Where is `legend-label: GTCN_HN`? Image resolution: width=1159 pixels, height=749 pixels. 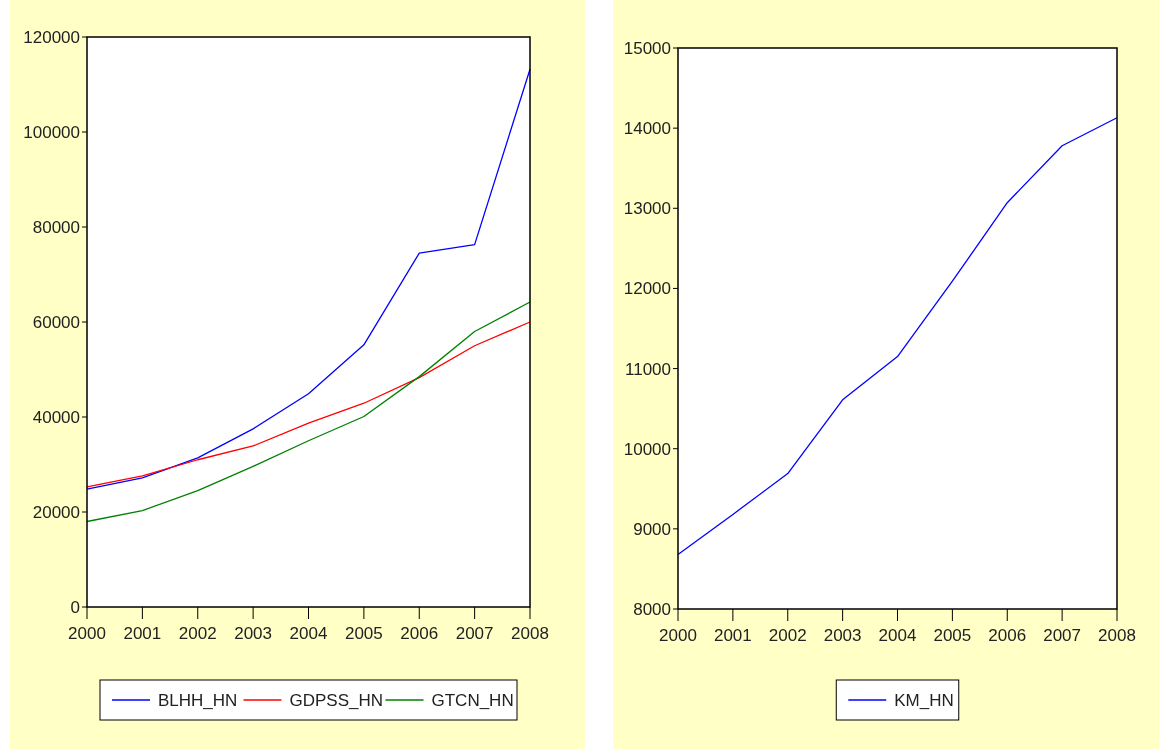 legend-label: GTCN_HN is located at coordinates (472, 700).